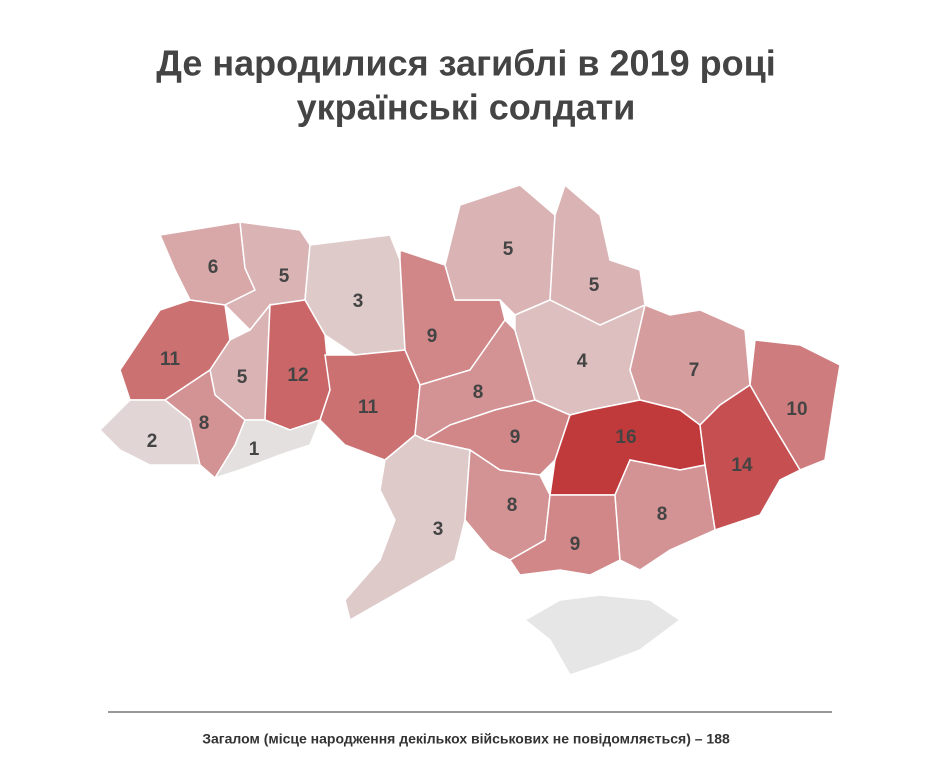 This screenshot has width=937, height=765. I want to click on region-value: 16, so click(625, 437).